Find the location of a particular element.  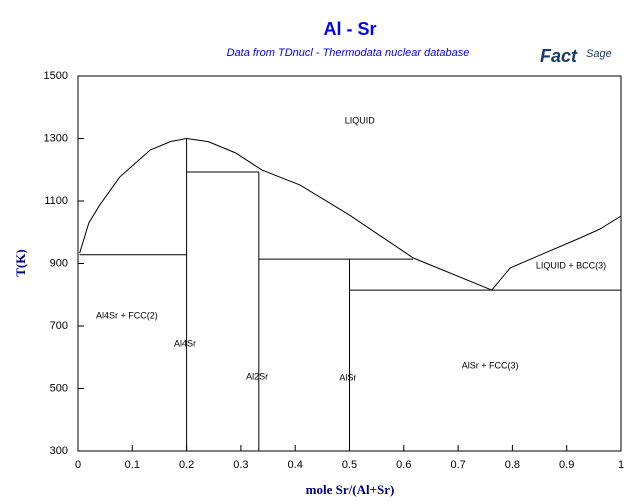

x-tick-label: 0.2 is located at coordinates (186, 465).